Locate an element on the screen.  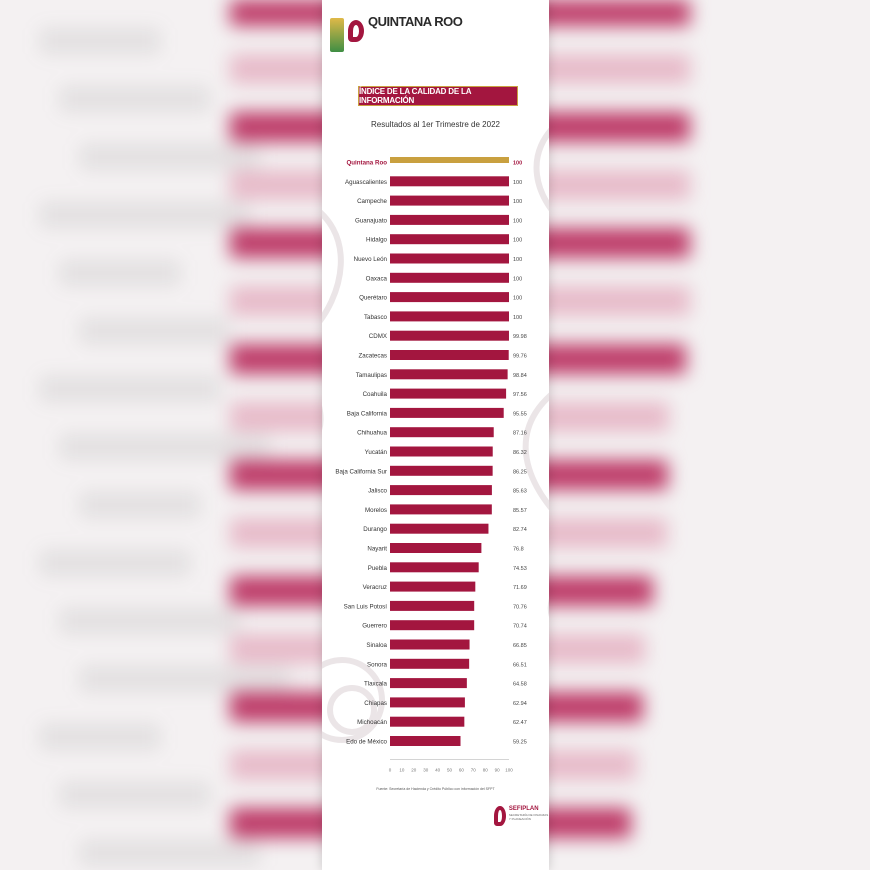
category-label: Guerrero is located at coordinates (374, 626).